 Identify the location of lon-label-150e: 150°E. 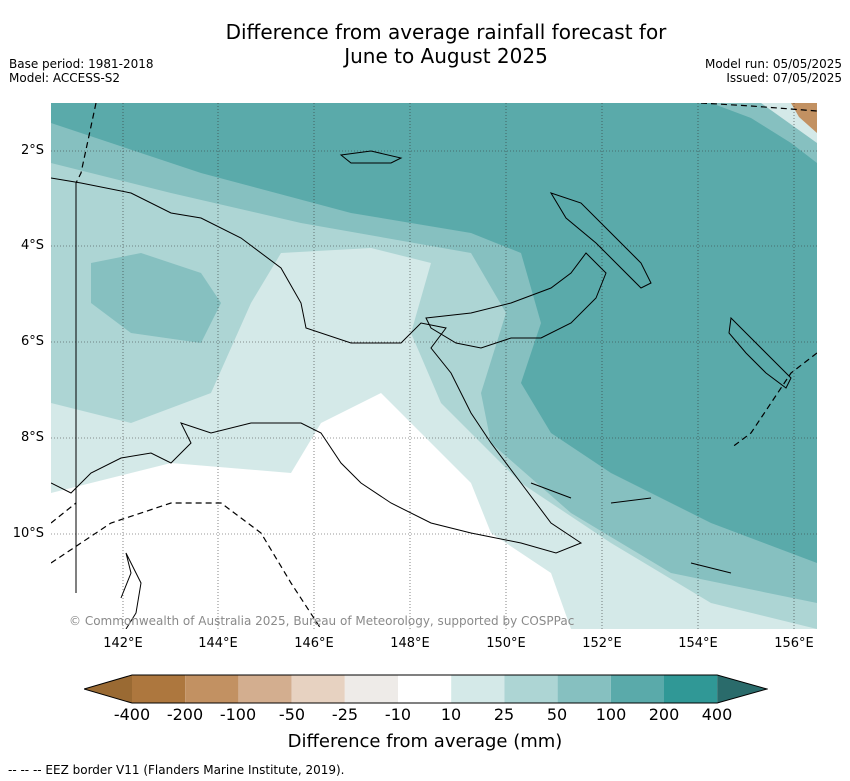
(506, 643).